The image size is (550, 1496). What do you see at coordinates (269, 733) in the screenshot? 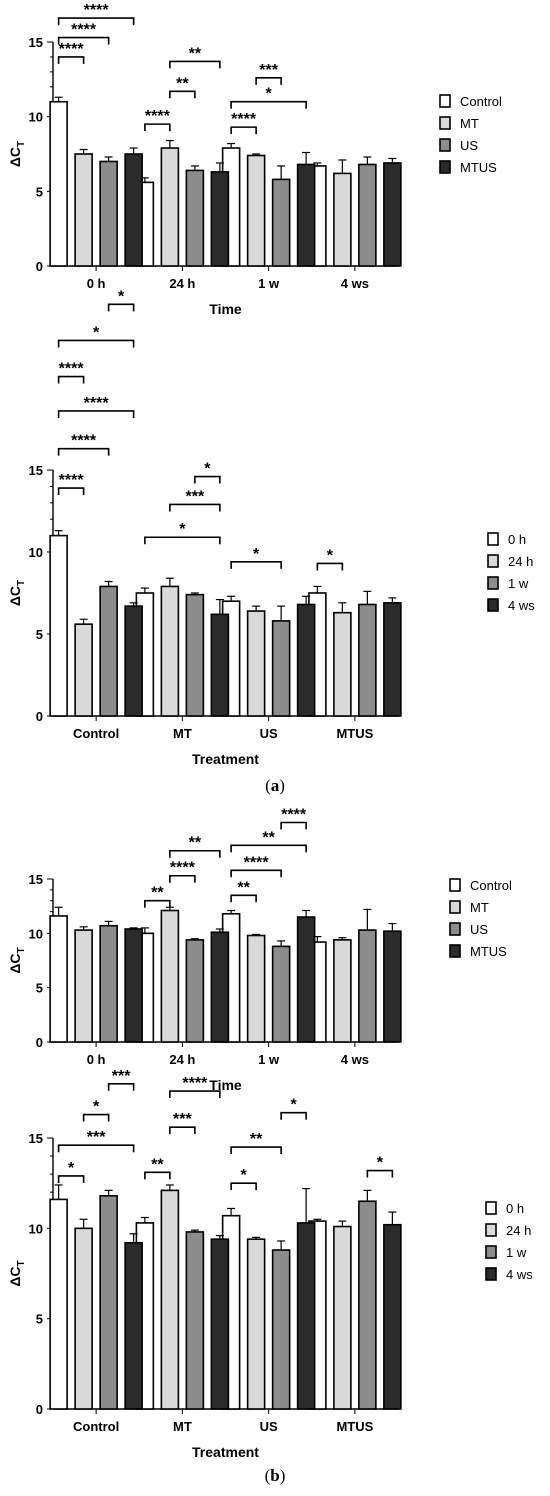
I see `x-tick-label: US` at bounding box center [269, 733].